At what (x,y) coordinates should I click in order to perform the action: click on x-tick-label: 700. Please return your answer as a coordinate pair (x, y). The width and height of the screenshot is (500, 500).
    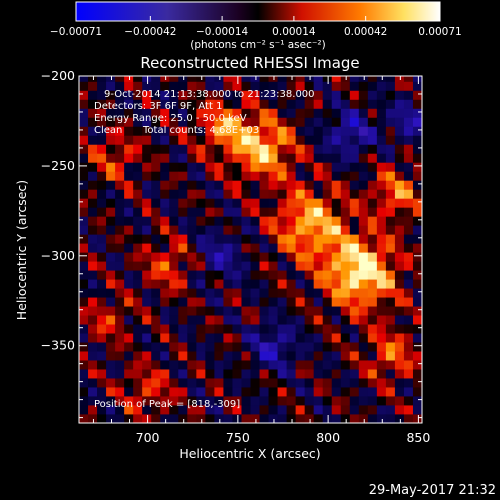
    Looking at the image, I should click on (148, 437).